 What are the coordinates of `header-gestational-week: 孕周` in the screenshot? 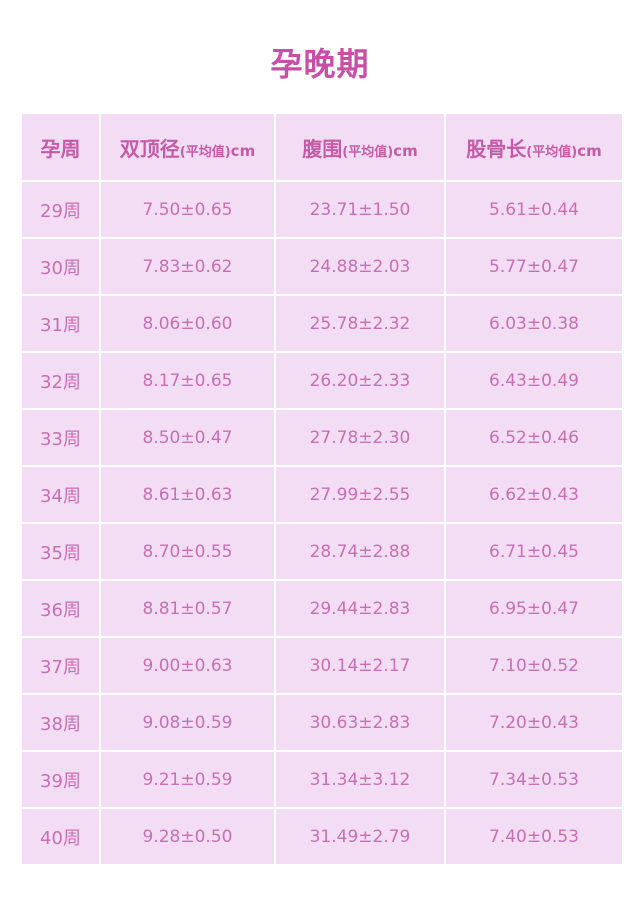 It's located at (60, 147).